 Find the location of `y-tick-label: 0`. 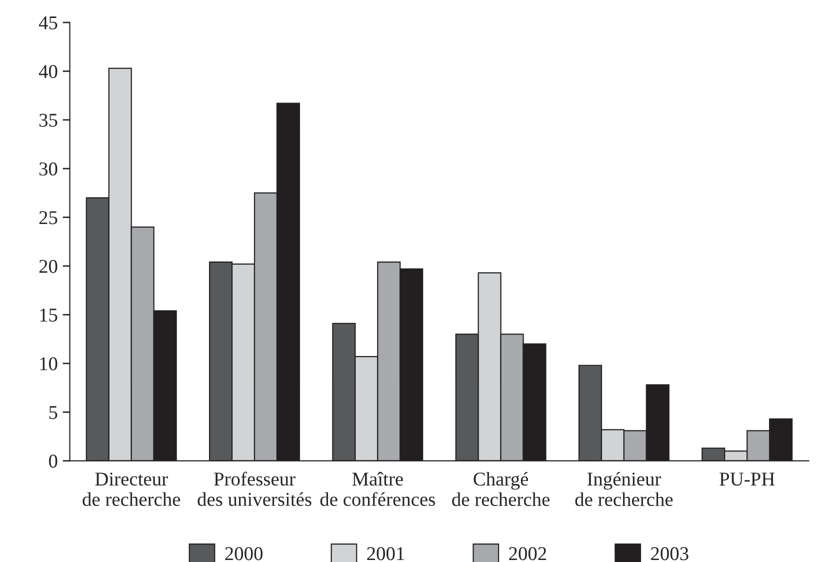

y-tick-label: 0 is located at coordinates (53, 461).